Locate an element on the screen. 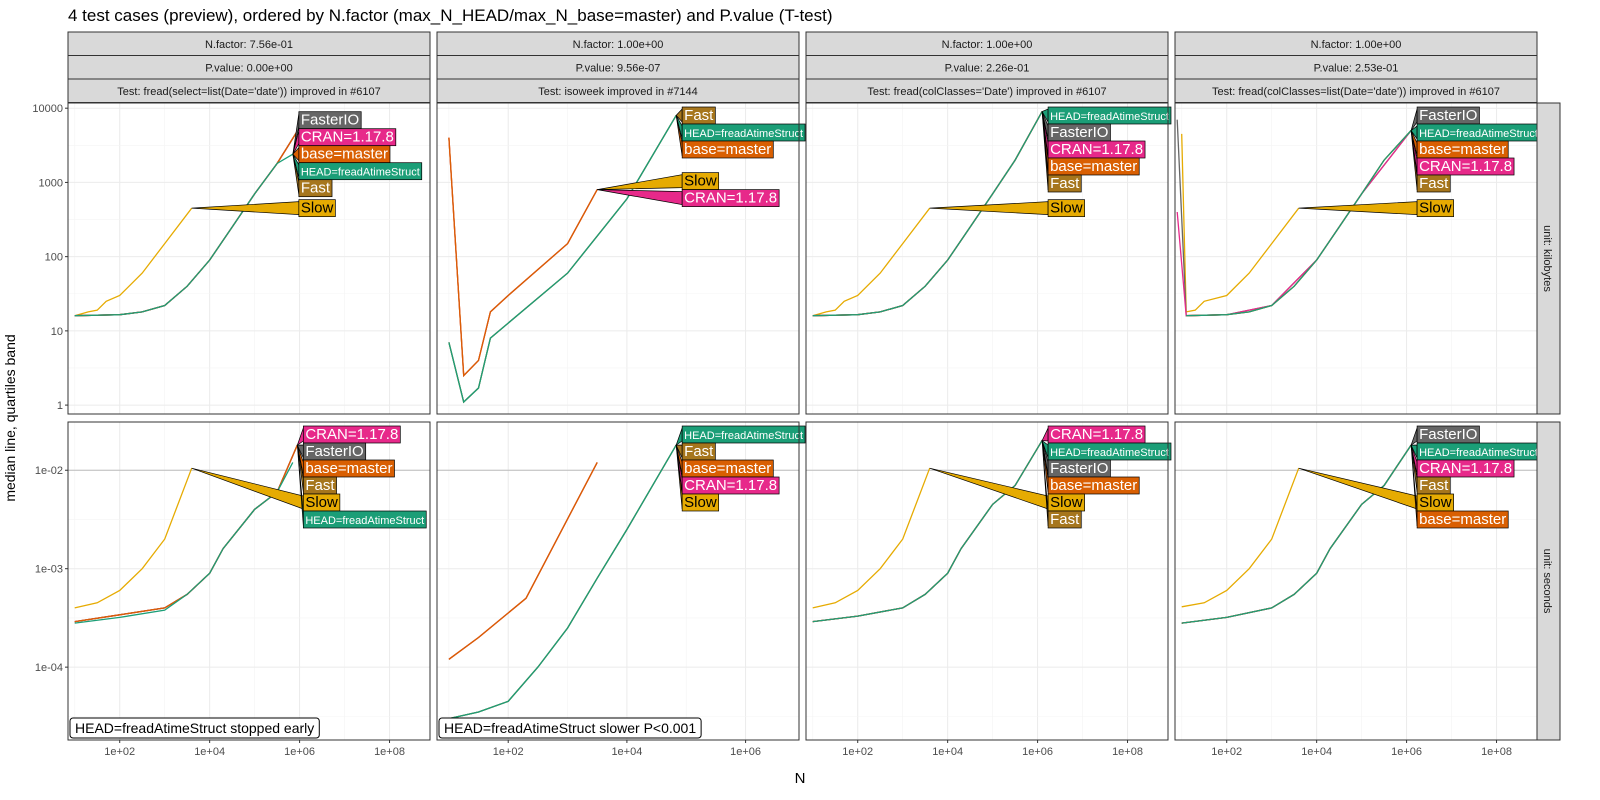 The width and height of the screenshot is (1600, 800). y-tick-label: 1e-02 is located at coordinates (49, 471).